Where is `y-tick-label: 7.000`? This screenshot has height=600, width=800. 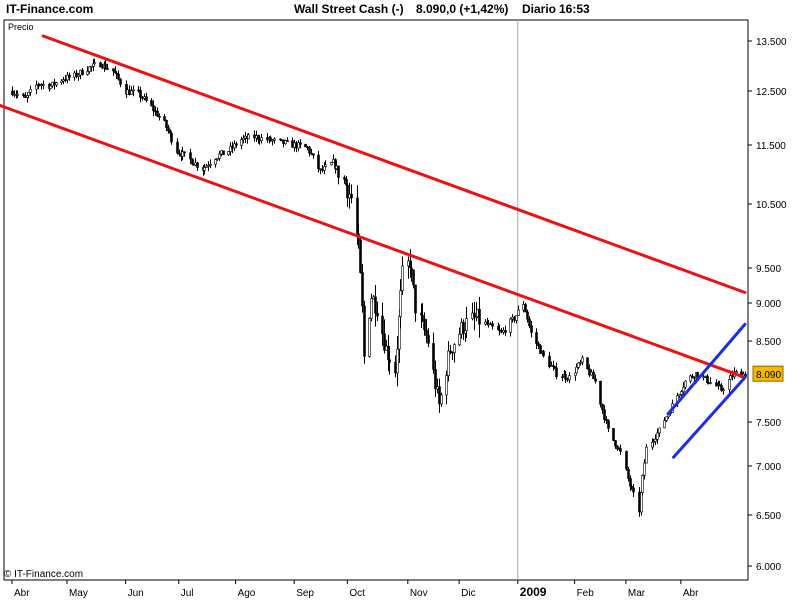
y-tick-label: 7.000 is located at coordinates (768, 467).